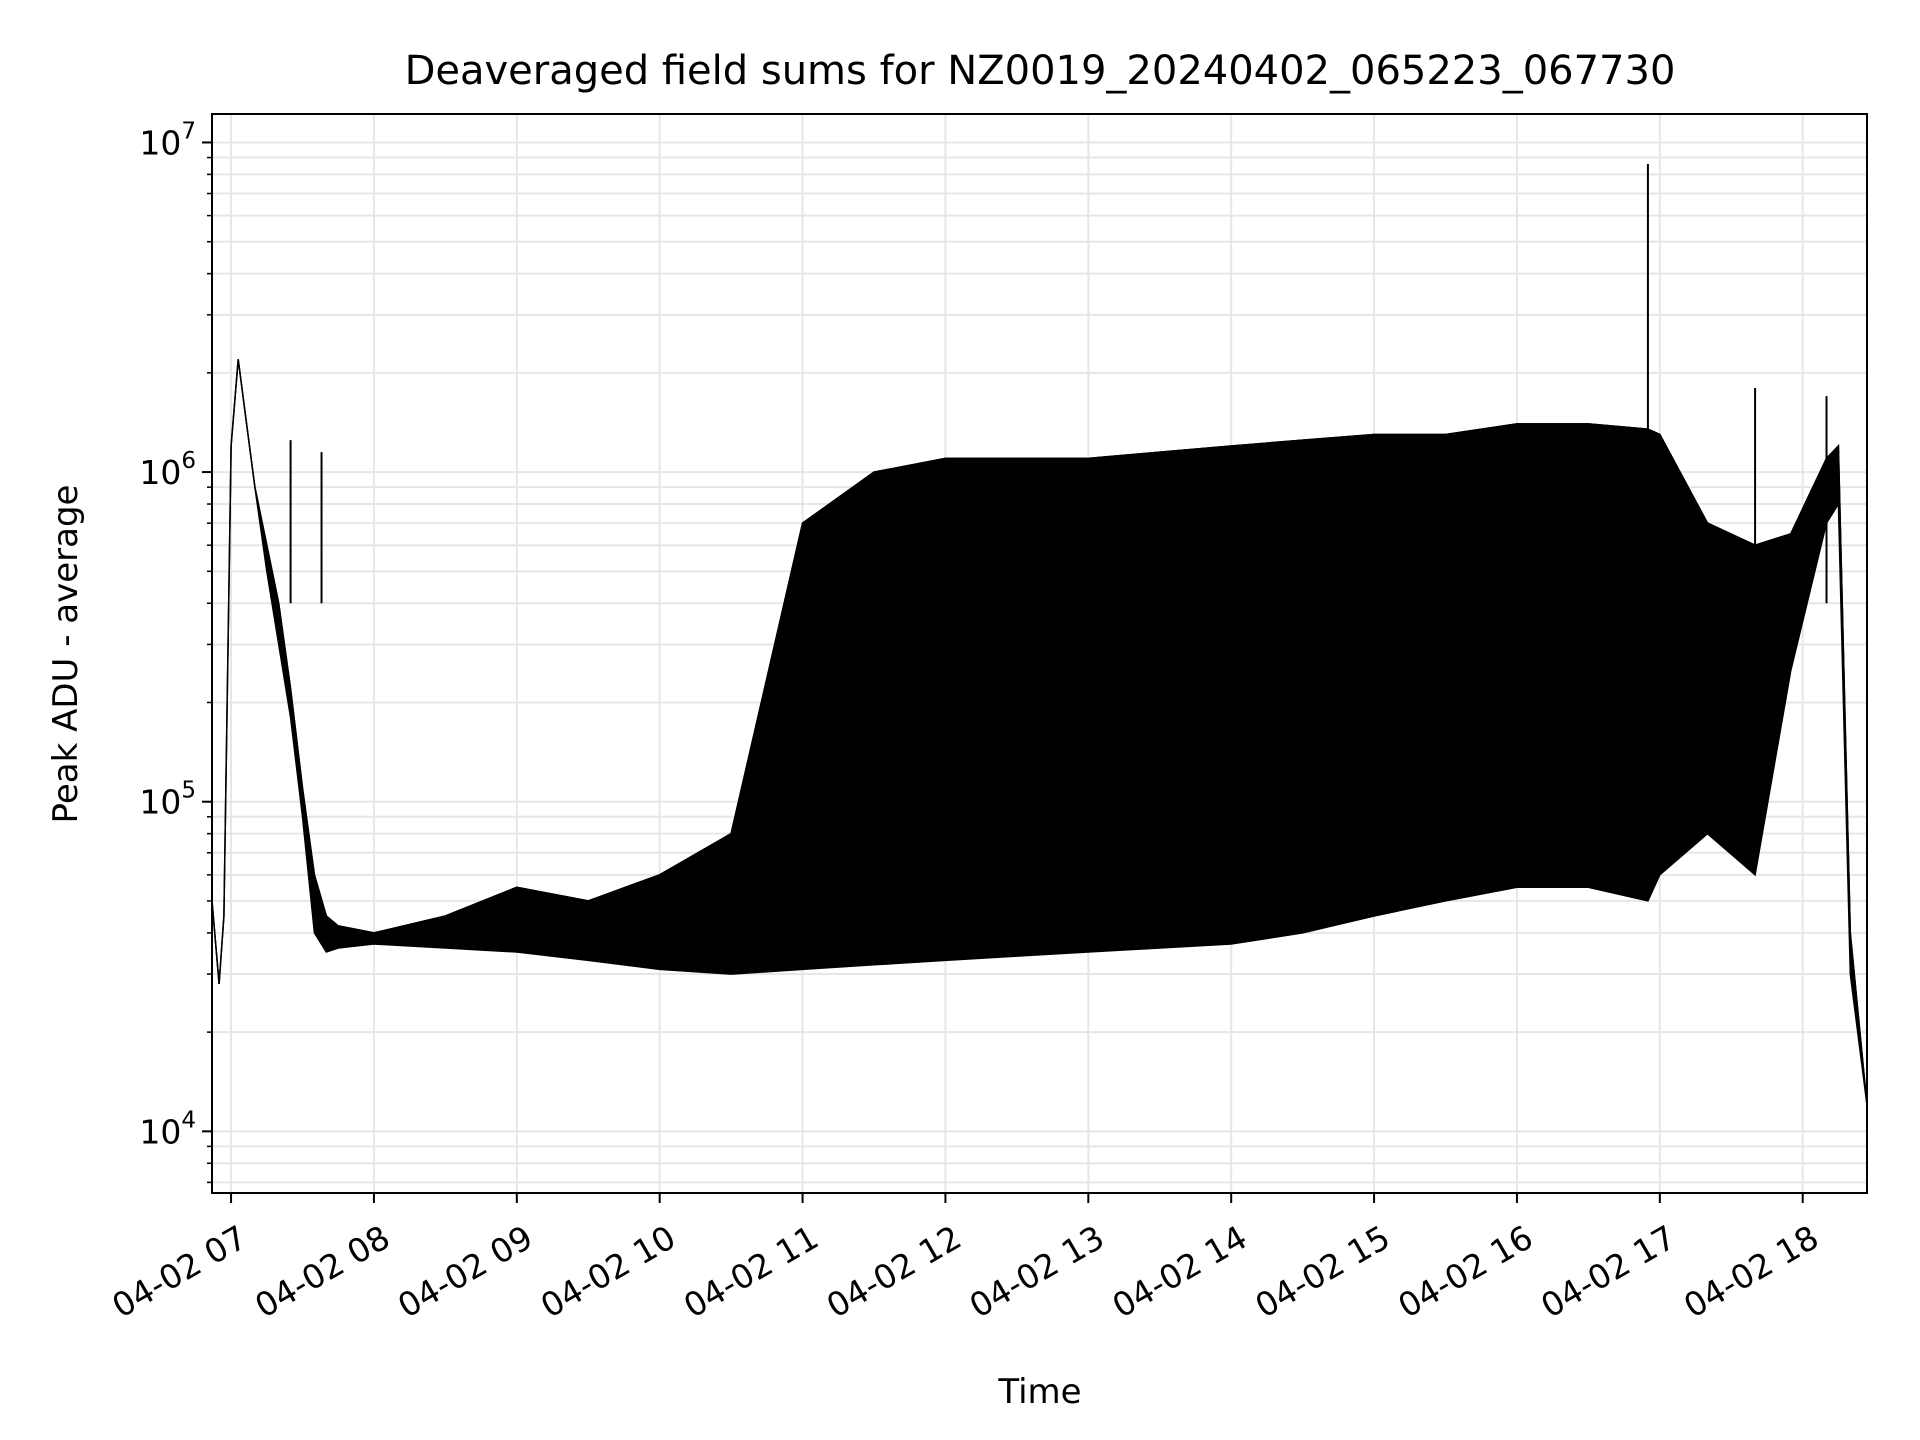 The height and width of the screenshot is (1440, 1920). What do you see at coordinates (1322, 1272) in the screenshot?
I see `x-tick-label: 04-02 15` at bounding box center [1322, 1272].